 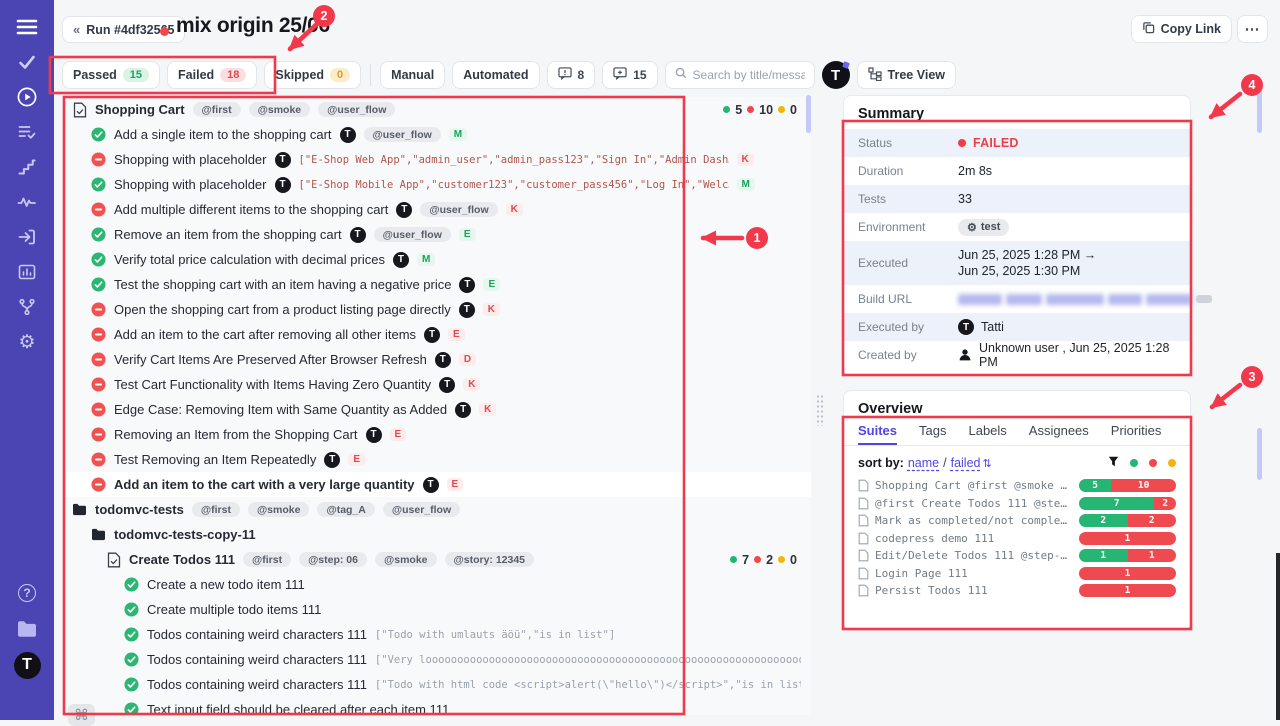 What do you see at coordinates (27, 272) in the screenshot?
I see `sidebar-item-chart` at bounding box center [27, 272].